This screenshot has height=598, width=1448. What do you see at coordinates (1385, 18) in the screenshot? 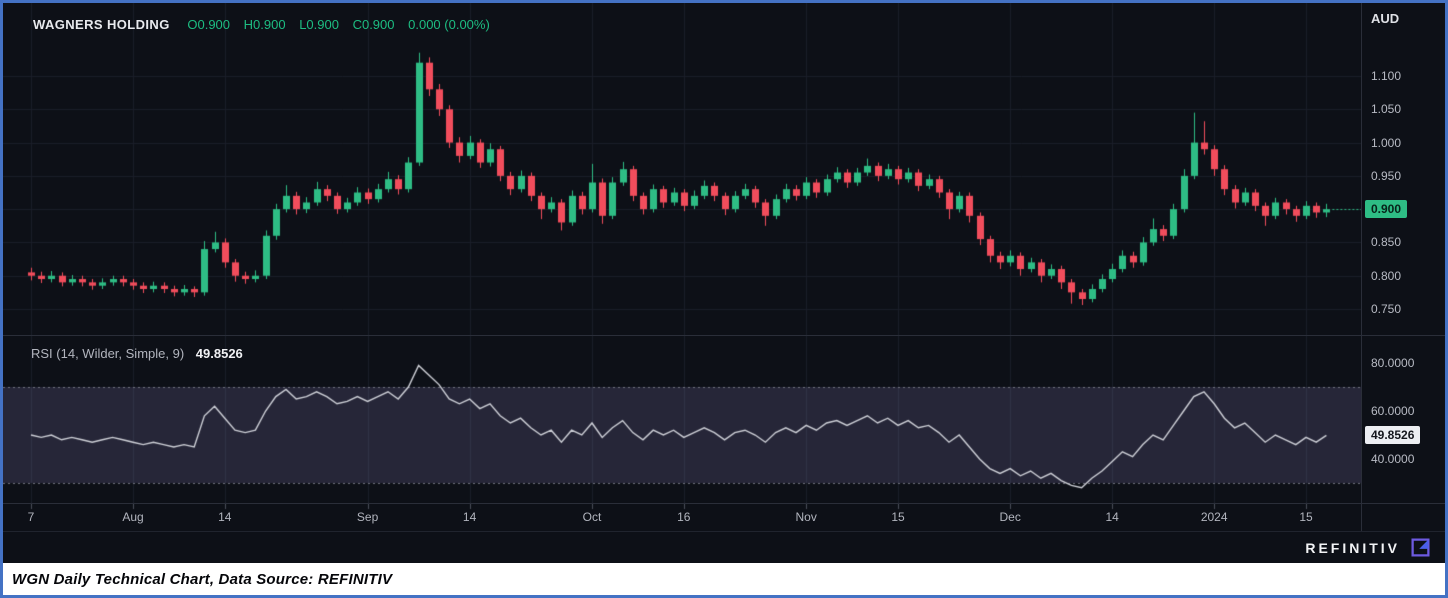
I see `currency-label: AUD` at bounding box center [1385, 18].